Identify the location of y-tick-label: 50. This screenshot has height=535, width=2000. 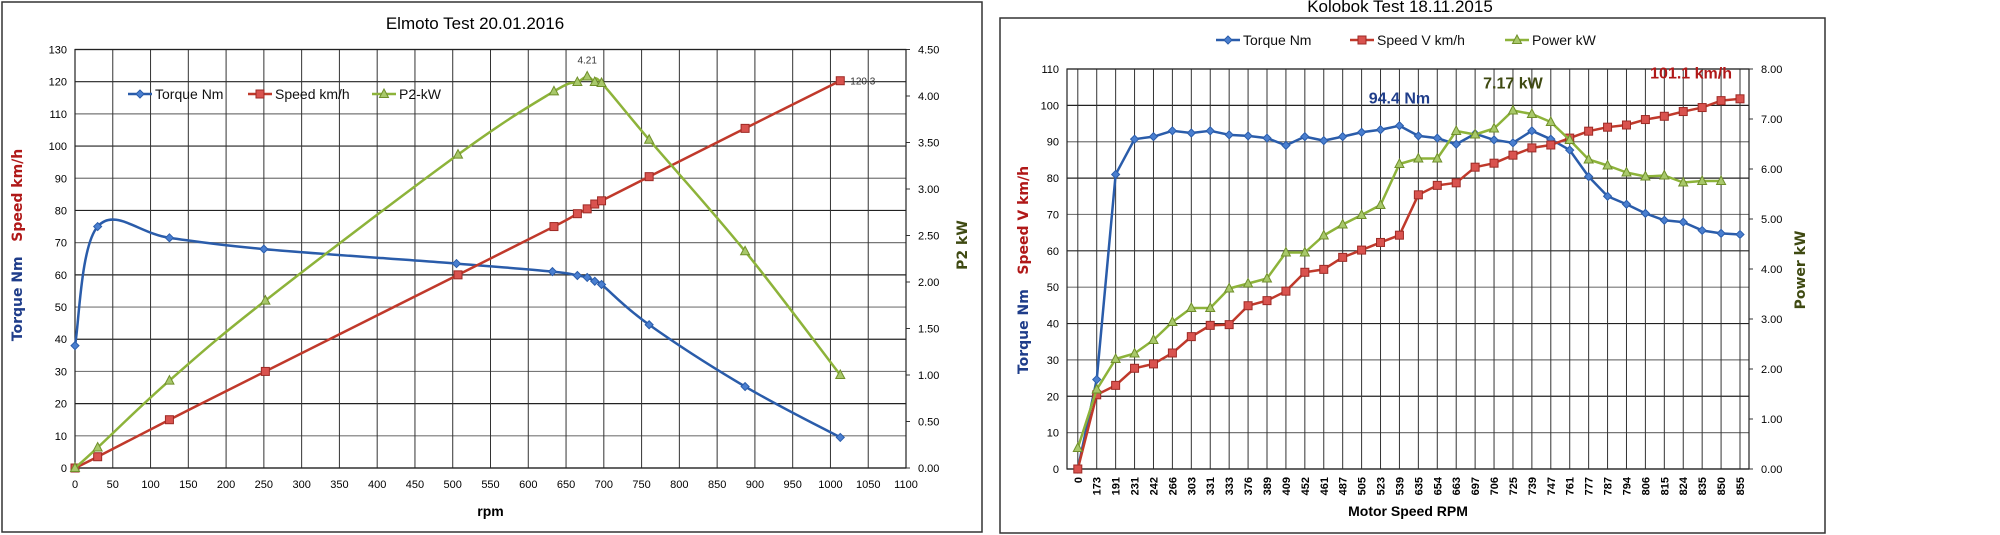
(61, 308).